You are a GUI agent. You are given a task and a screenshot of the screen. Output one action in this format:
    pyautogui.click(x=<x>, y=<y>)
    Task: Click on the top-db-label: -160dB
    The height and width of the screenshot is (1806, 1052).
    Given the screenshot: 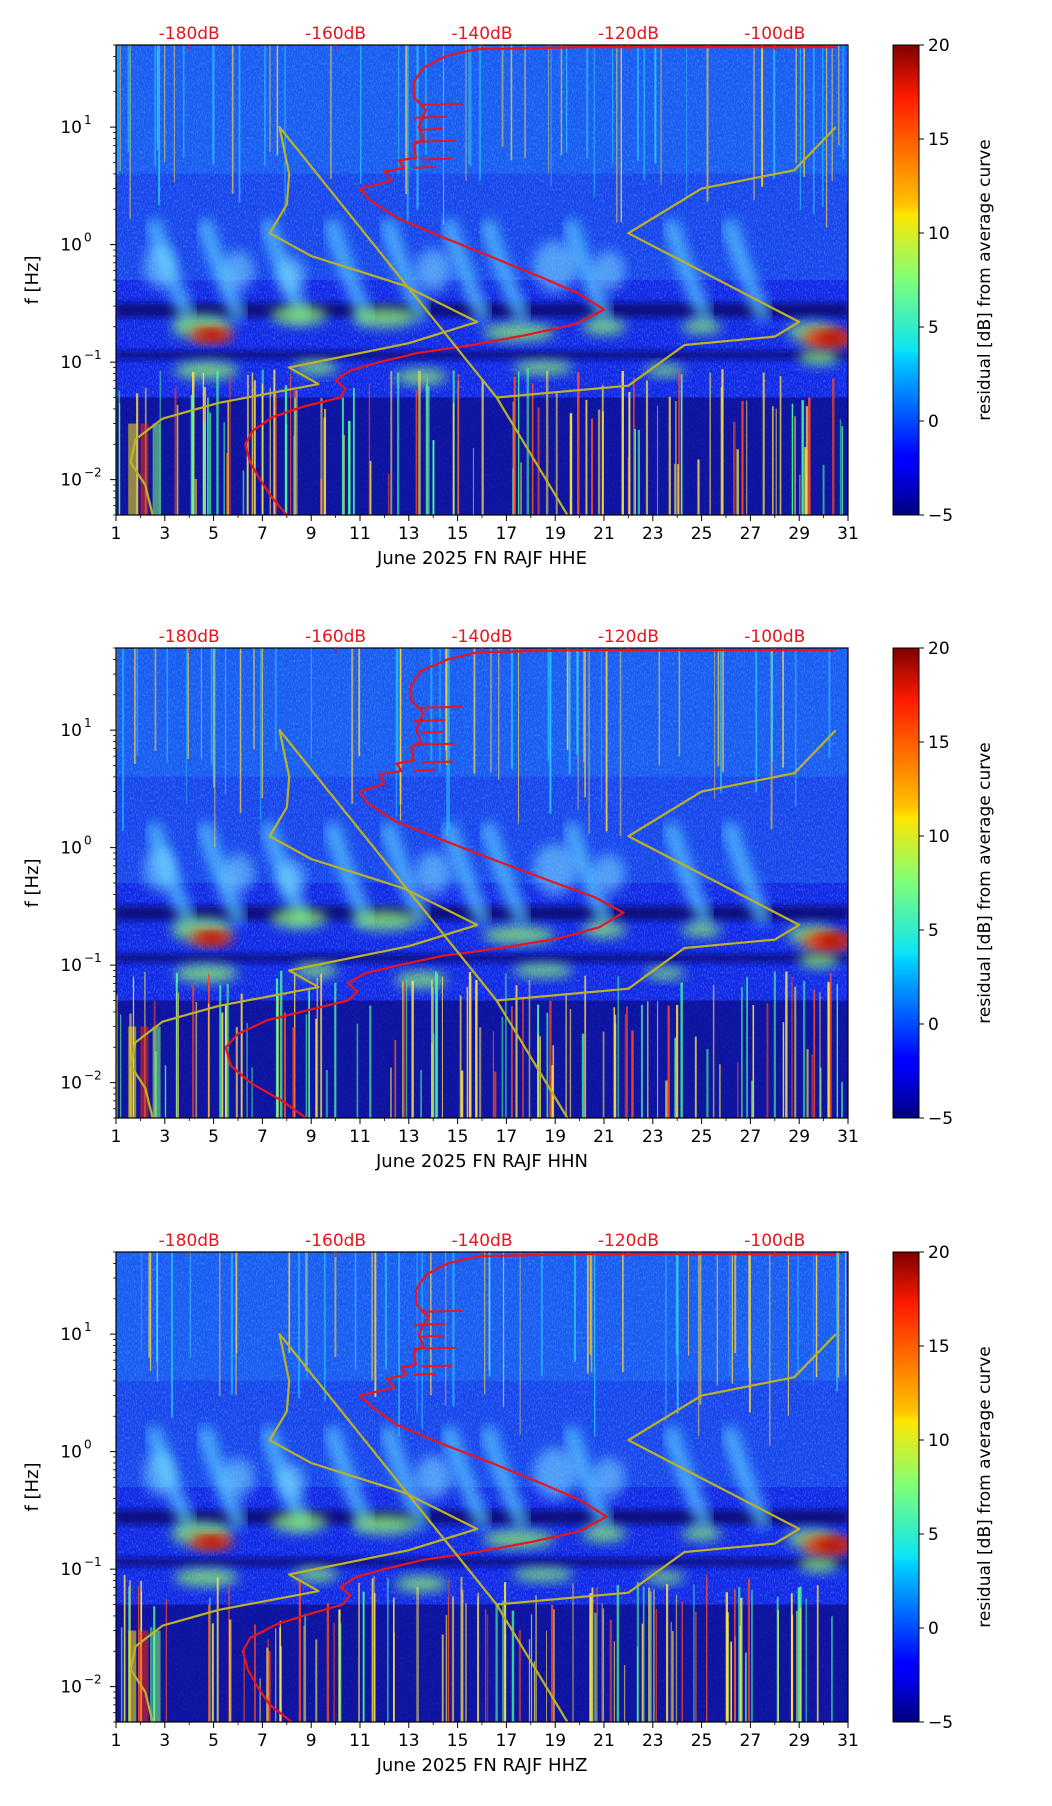 What is the action you would take?
    pyautogui.click(x=335, y=637)
    